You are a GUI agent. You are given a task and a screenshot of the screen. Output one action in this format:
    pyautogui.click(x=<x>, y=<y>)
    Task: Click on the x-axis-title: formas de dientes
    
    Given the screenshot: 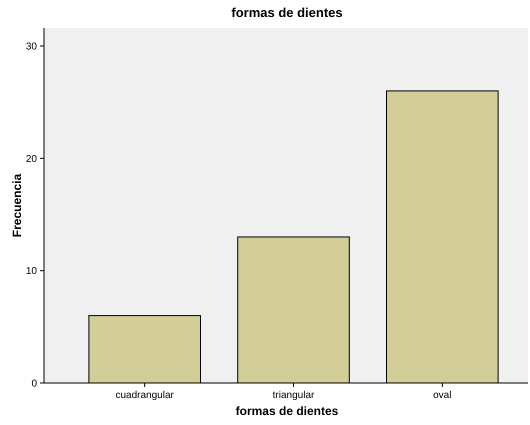 What is the action you would take?
    pyautogui.click(x=287, y=411)
    